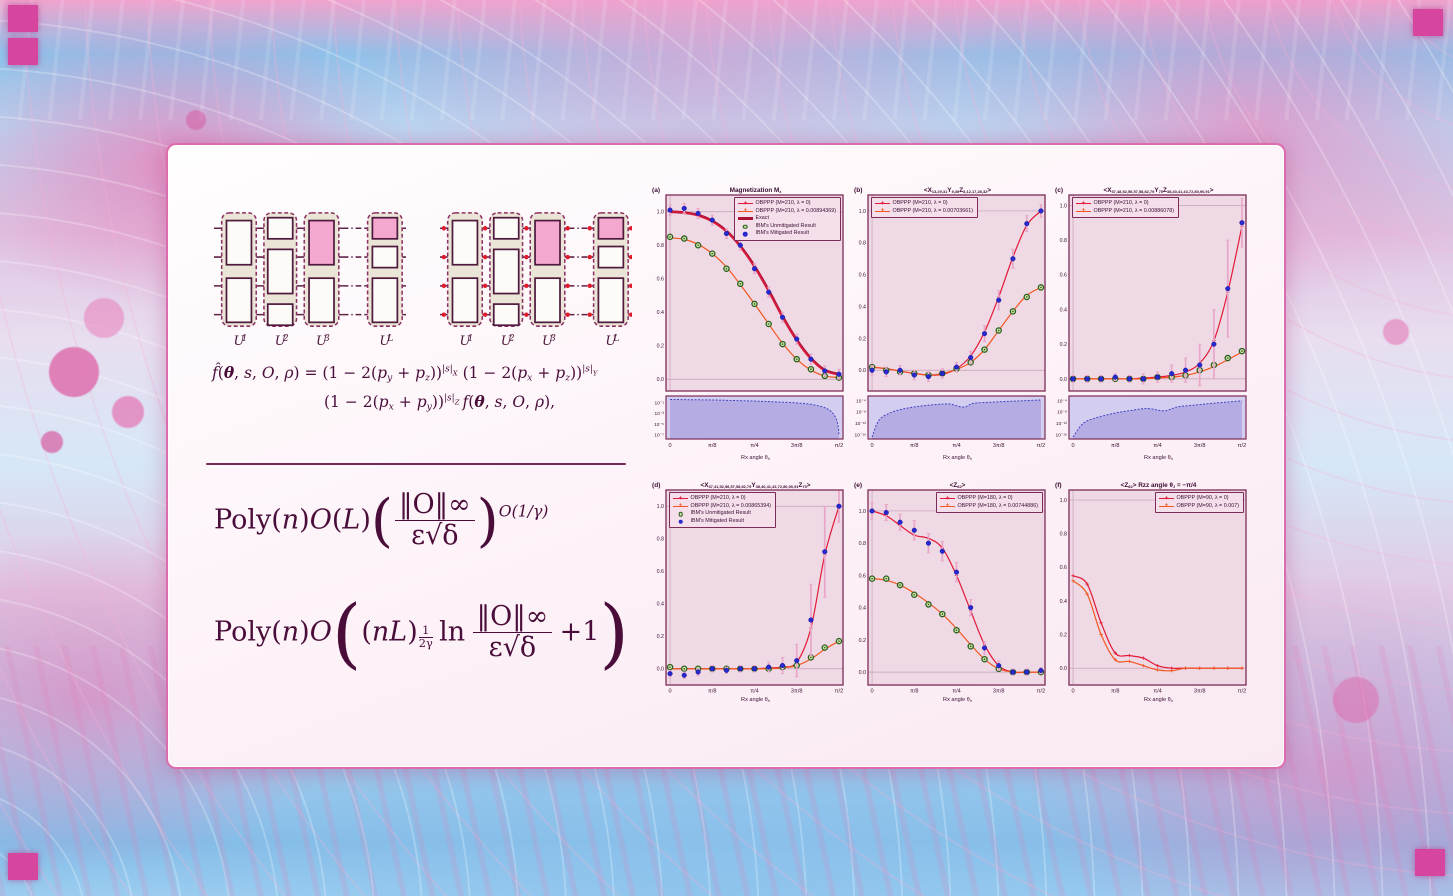 The image size is (1453, 896). Describe the element at coordinates (1072, 446) in the screenshot. I see `x-tick-label: 0` at that location.